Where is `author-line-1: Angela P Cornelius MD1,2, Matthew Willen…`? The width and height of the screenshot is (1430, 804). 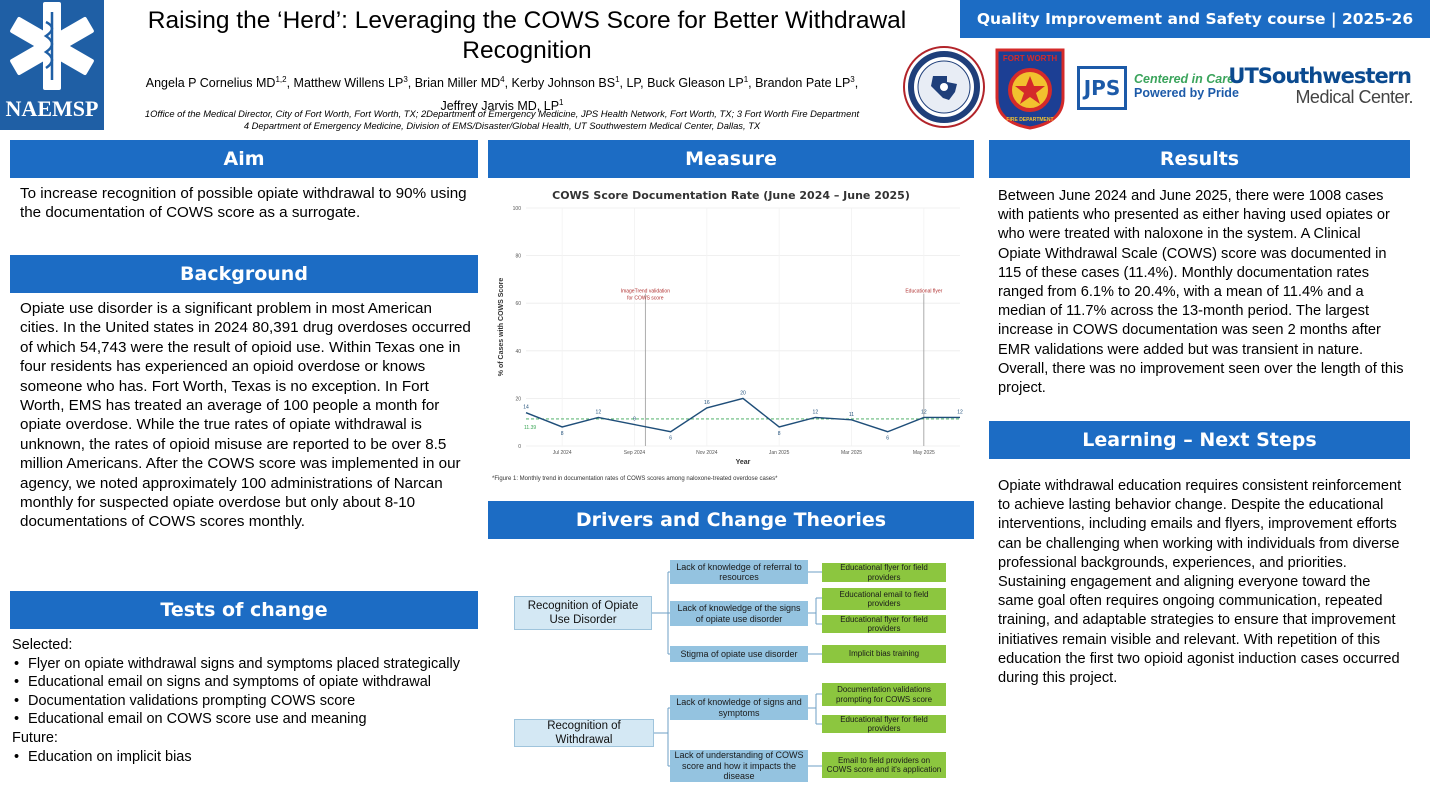 author-line-1: Angela P Cornelius MD1,2, Matthew Willen… is located at coordinates (502, 81).